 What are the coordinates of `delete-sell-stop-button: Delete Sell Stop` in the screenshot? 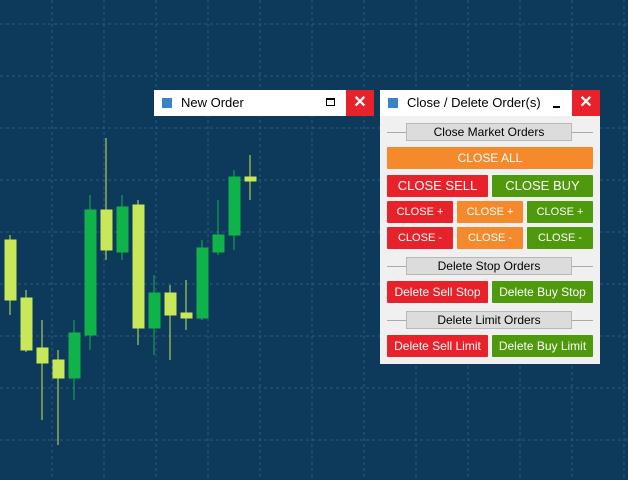 It's located at (437, 292).